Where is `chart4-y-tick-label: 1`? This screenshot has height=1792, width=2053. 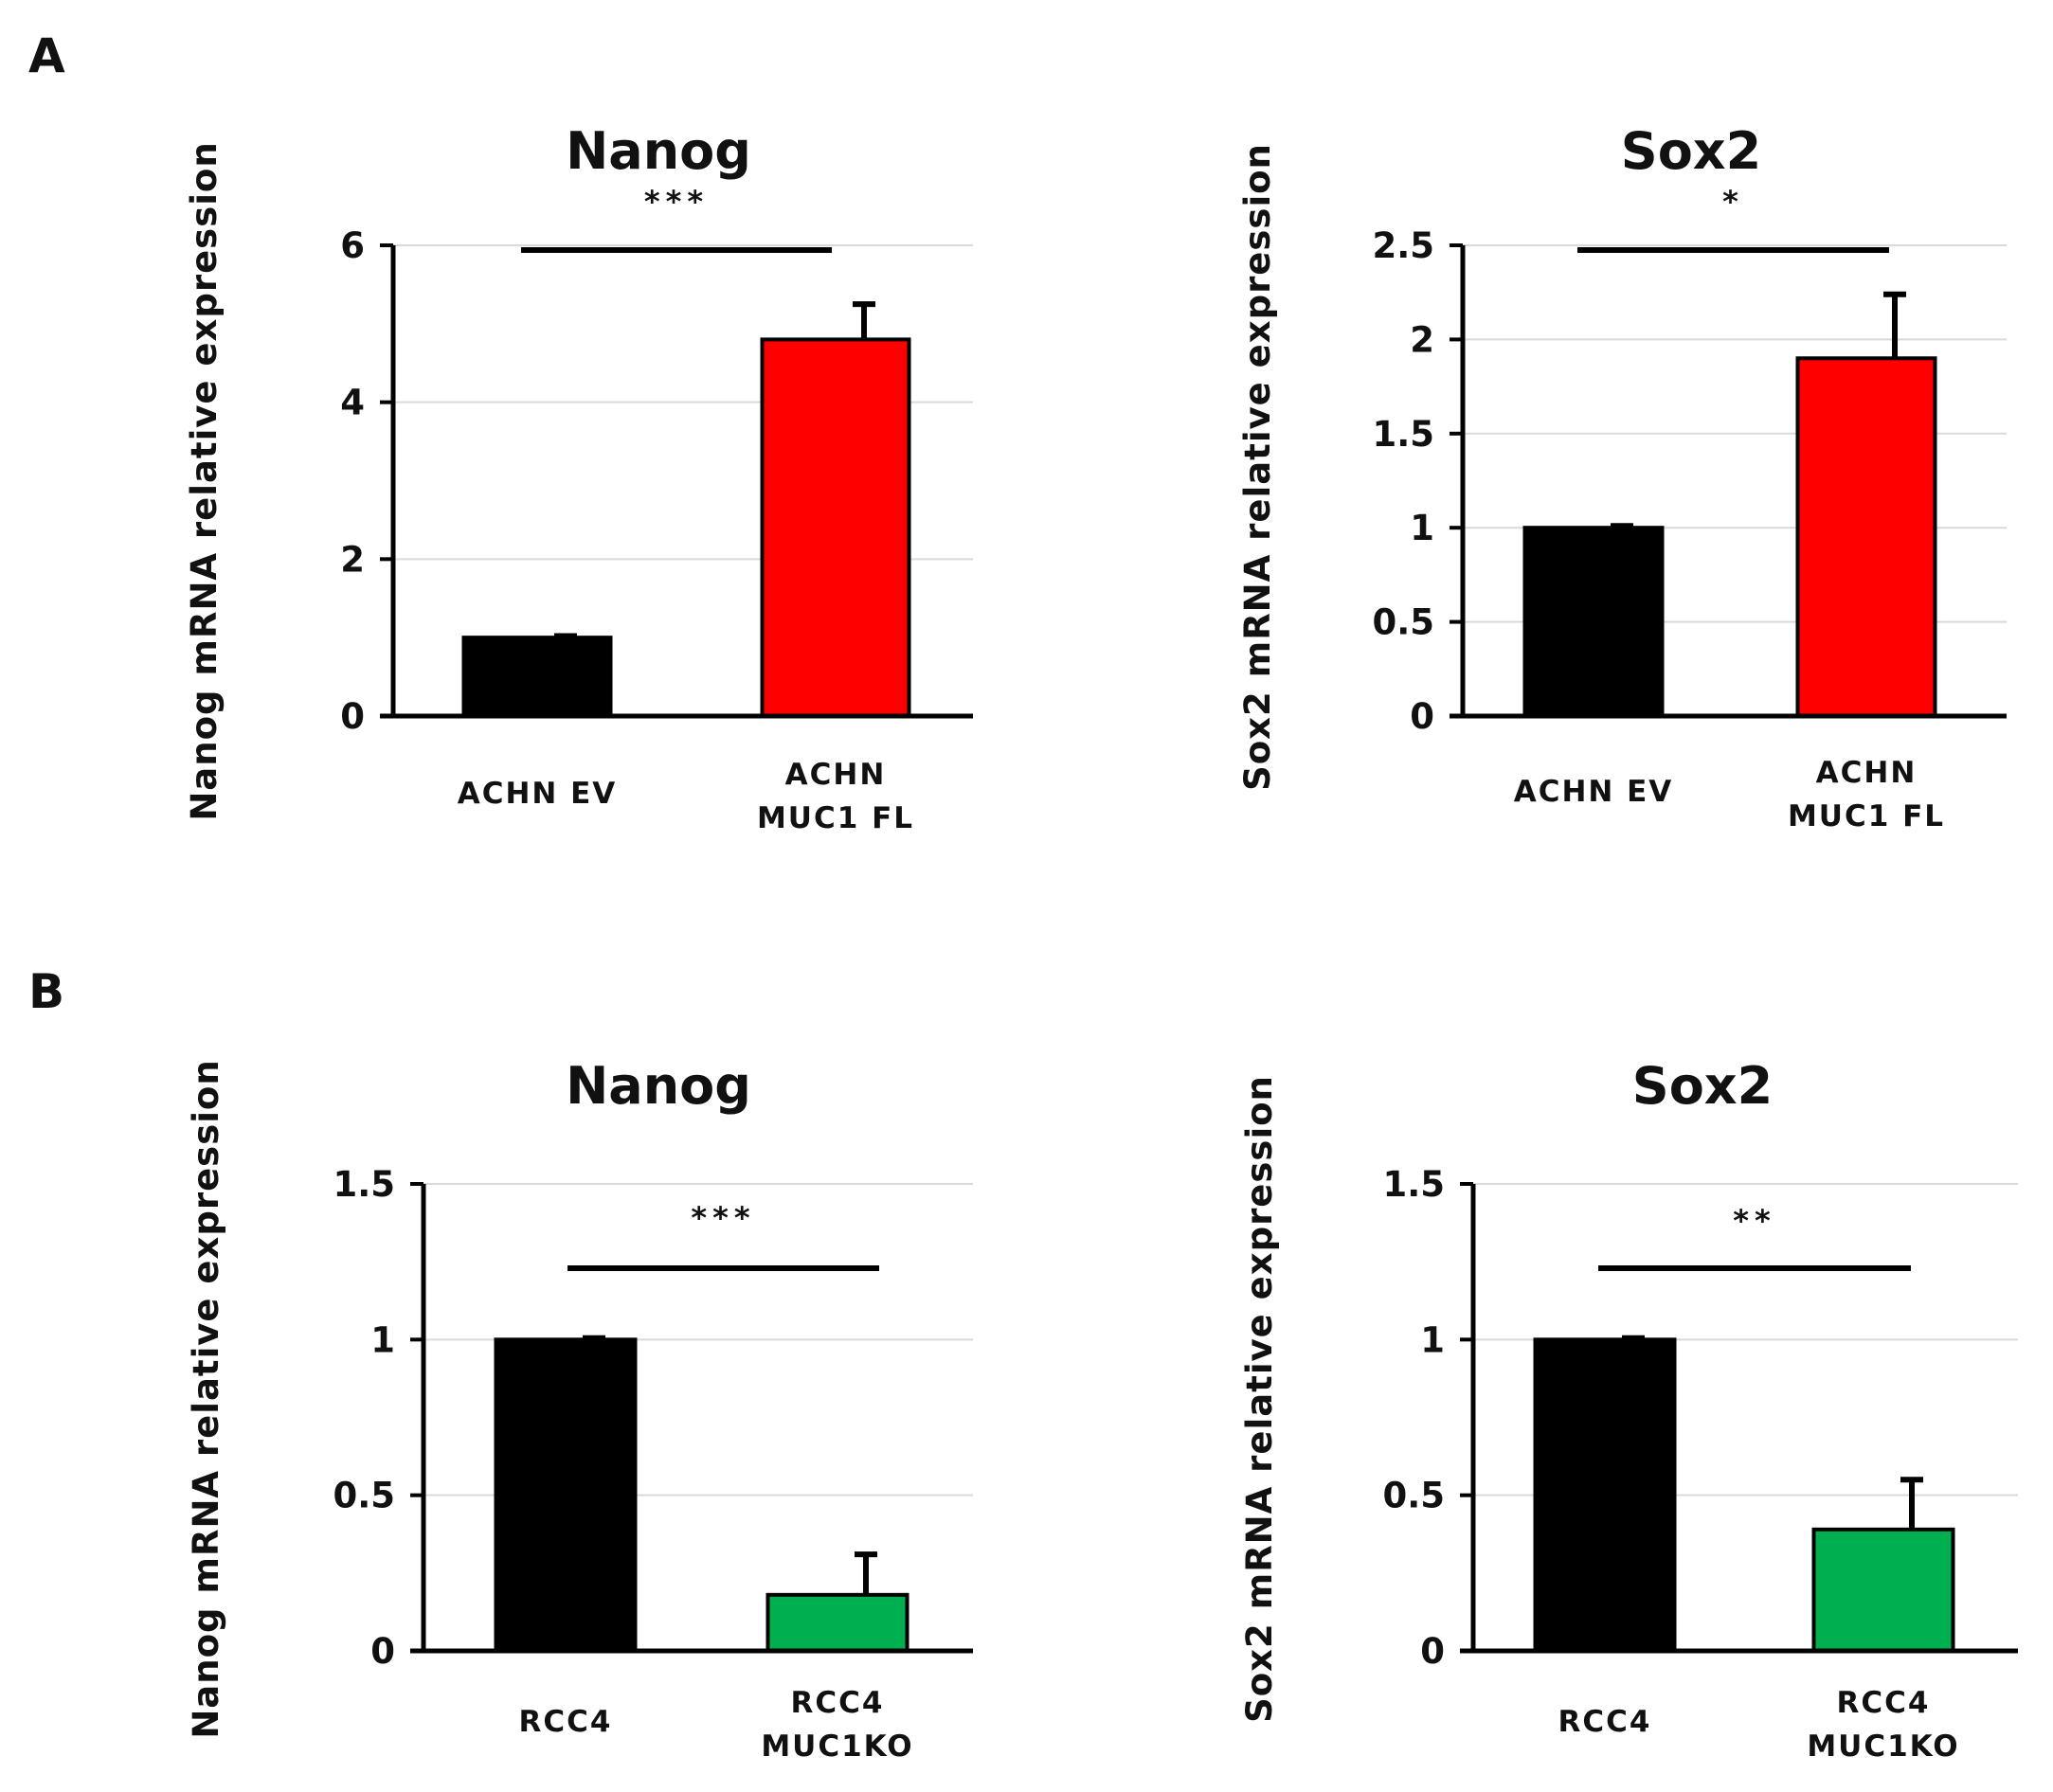 chart4-y-tick-label: 1 is located at coordinates (1432, 1339).